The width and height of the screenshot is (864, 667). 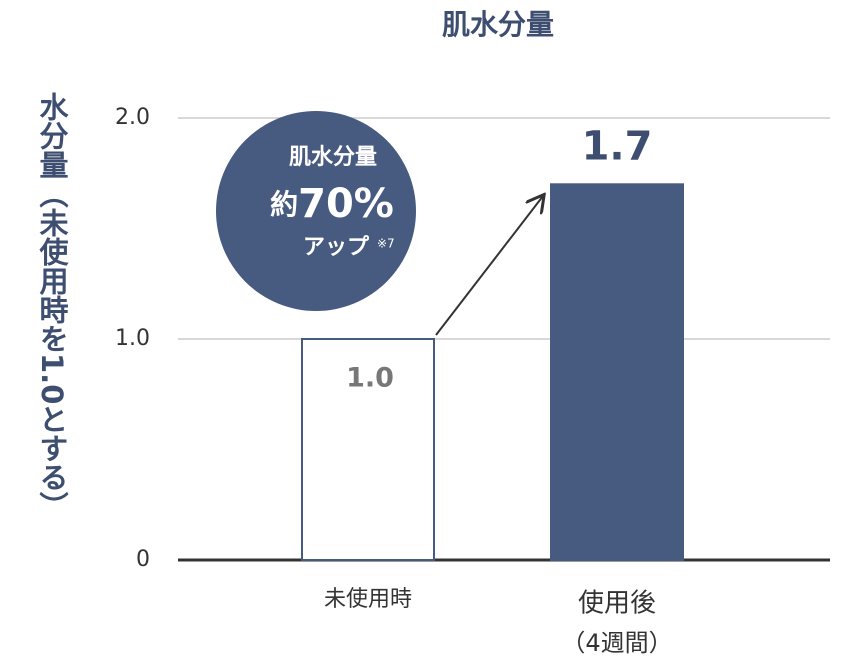 What do you see at coordinates (617, 146) in the screenshot?
I see `value-label: 1.7` at bounding box center [617, 146].